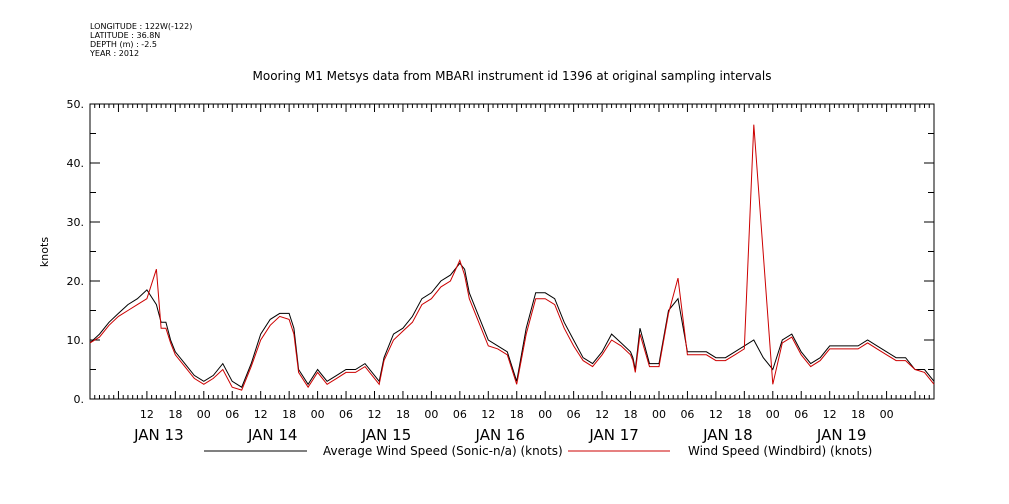 Image resolution: width=1009 pixels, height=504 pixels. What do you see at coordinates (386, 435) in the screenshot?
I see `day-label: JAN 15` at bounding box center [386, 435].